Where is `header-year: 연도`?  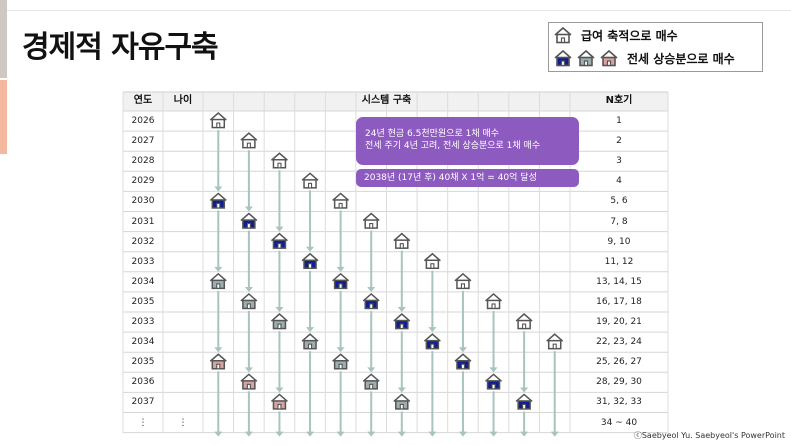 header-year: 연도 is located at coordinates (143, 100).